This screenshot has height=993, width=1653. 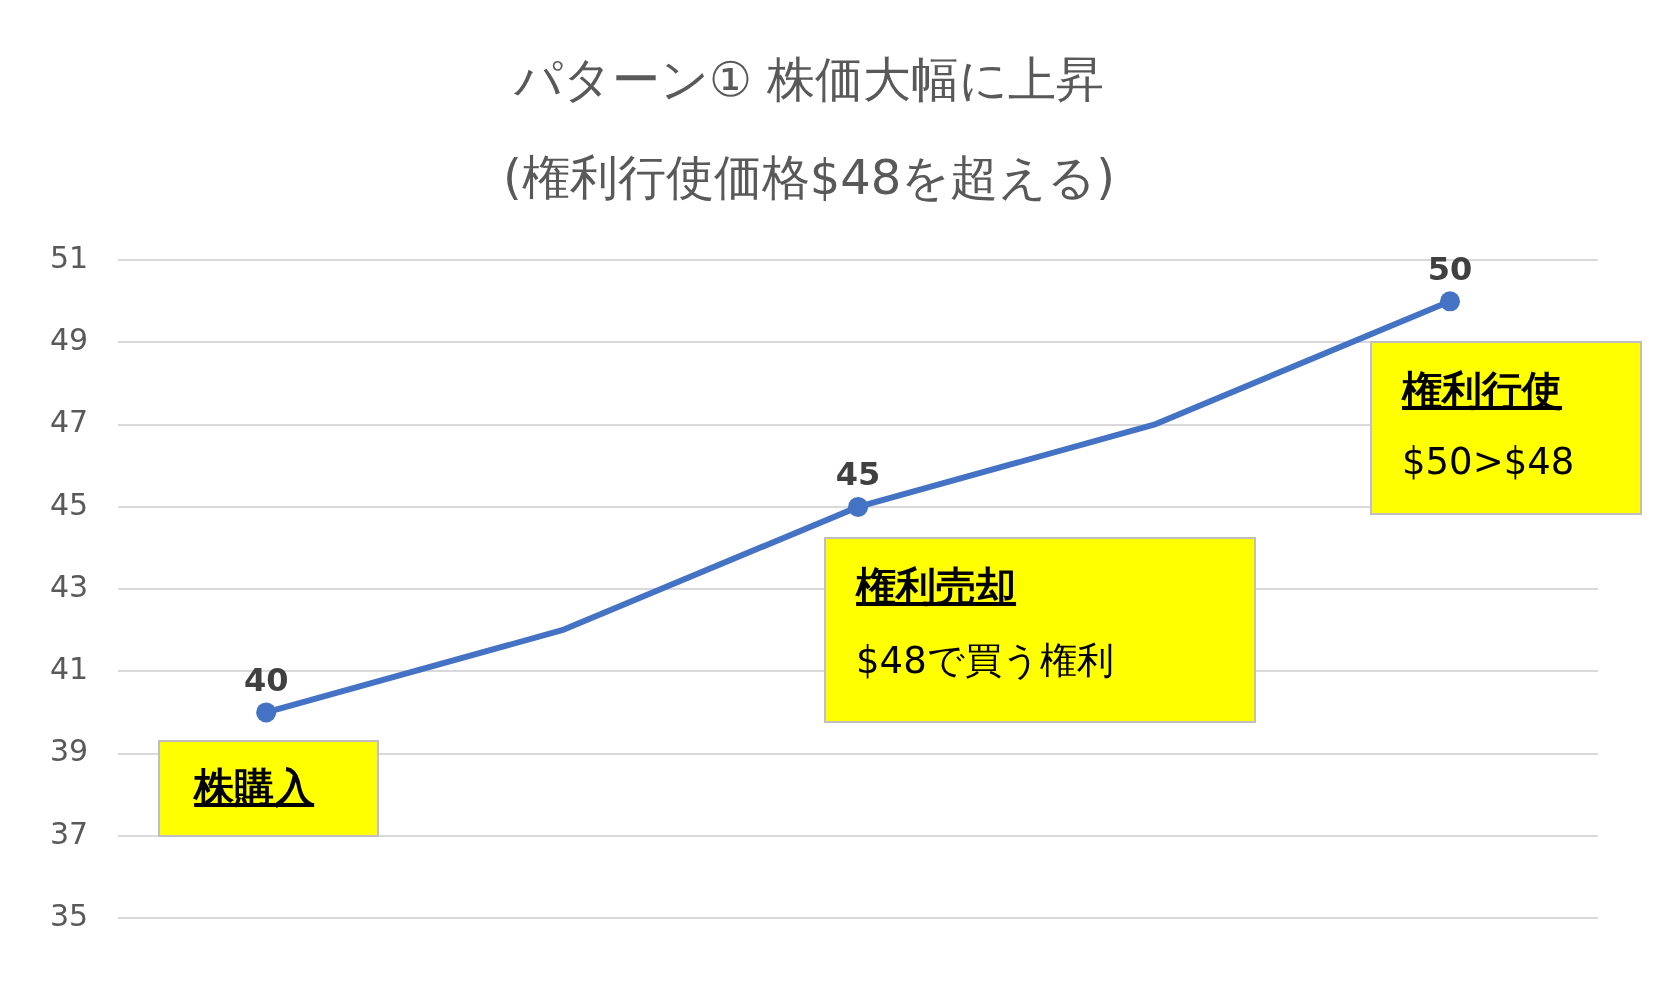 I want to click on y-tick-label: 51, so click(x=69, y=257).